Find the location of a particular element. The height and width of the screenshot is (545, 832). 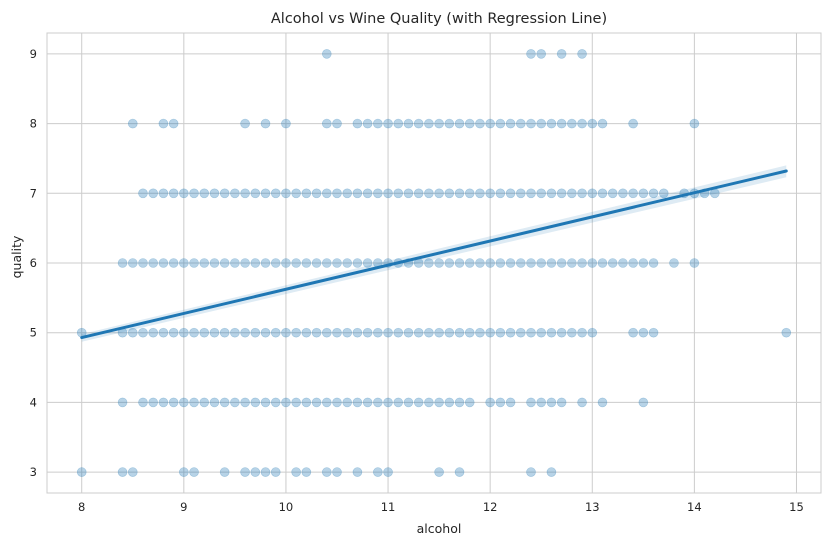

x-tick-label-1: 9 is located at coordinates (183, 507).